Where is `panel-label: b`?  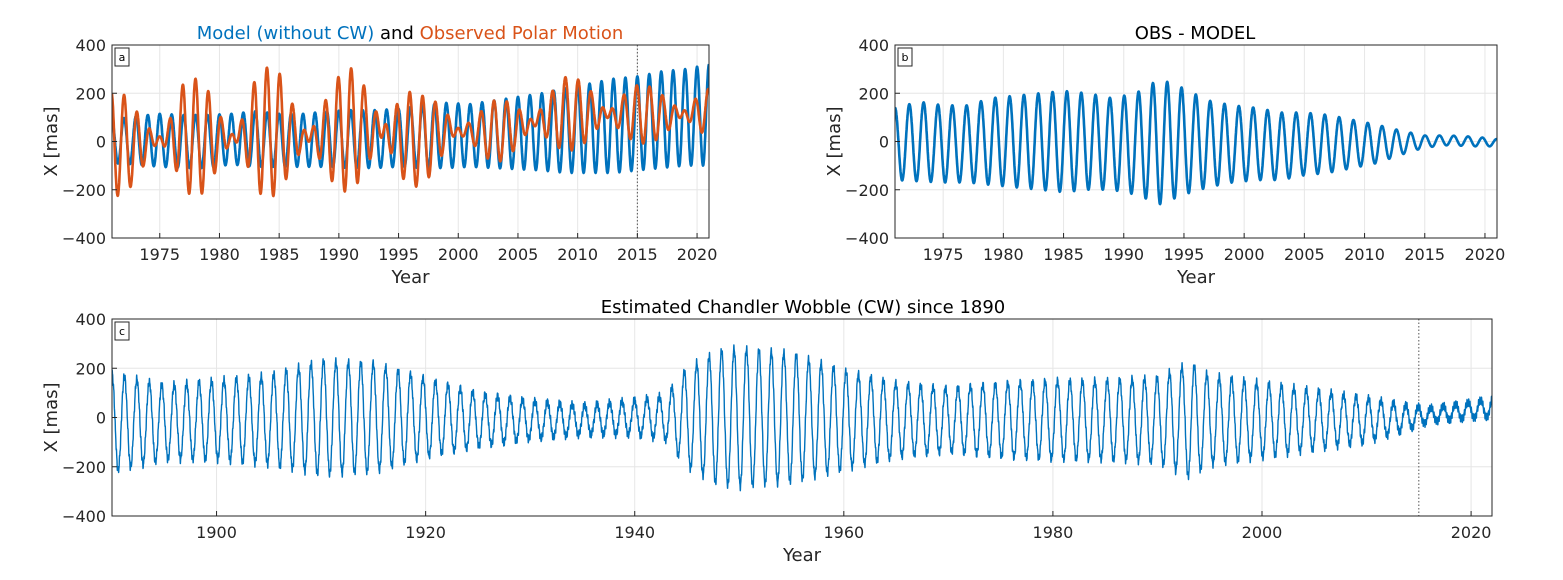 panel-label: b is located at coordinates (905, 57).